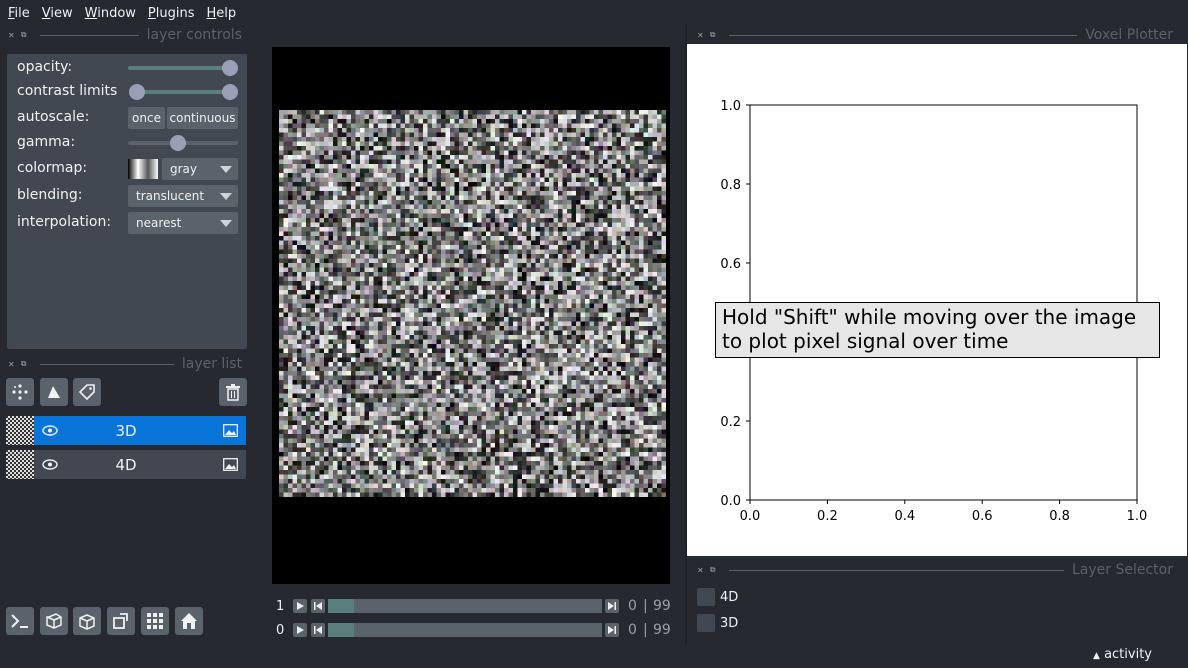 This screenshot has height=668, width=1188. I want to click on contrast-slider-track, so click(184, 92).